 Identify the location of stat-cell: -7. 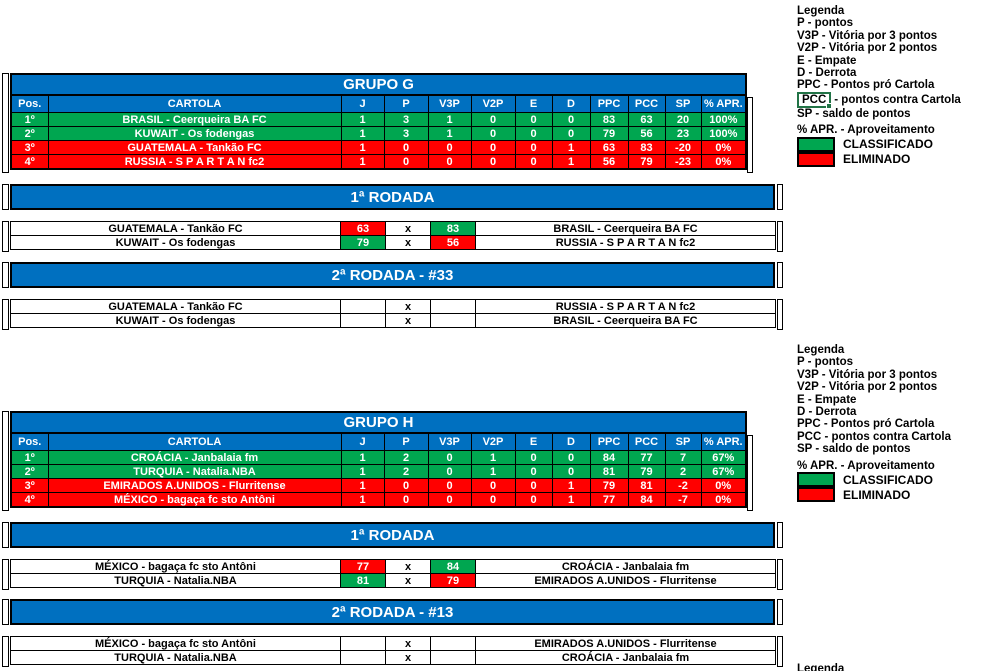
(683, 500).